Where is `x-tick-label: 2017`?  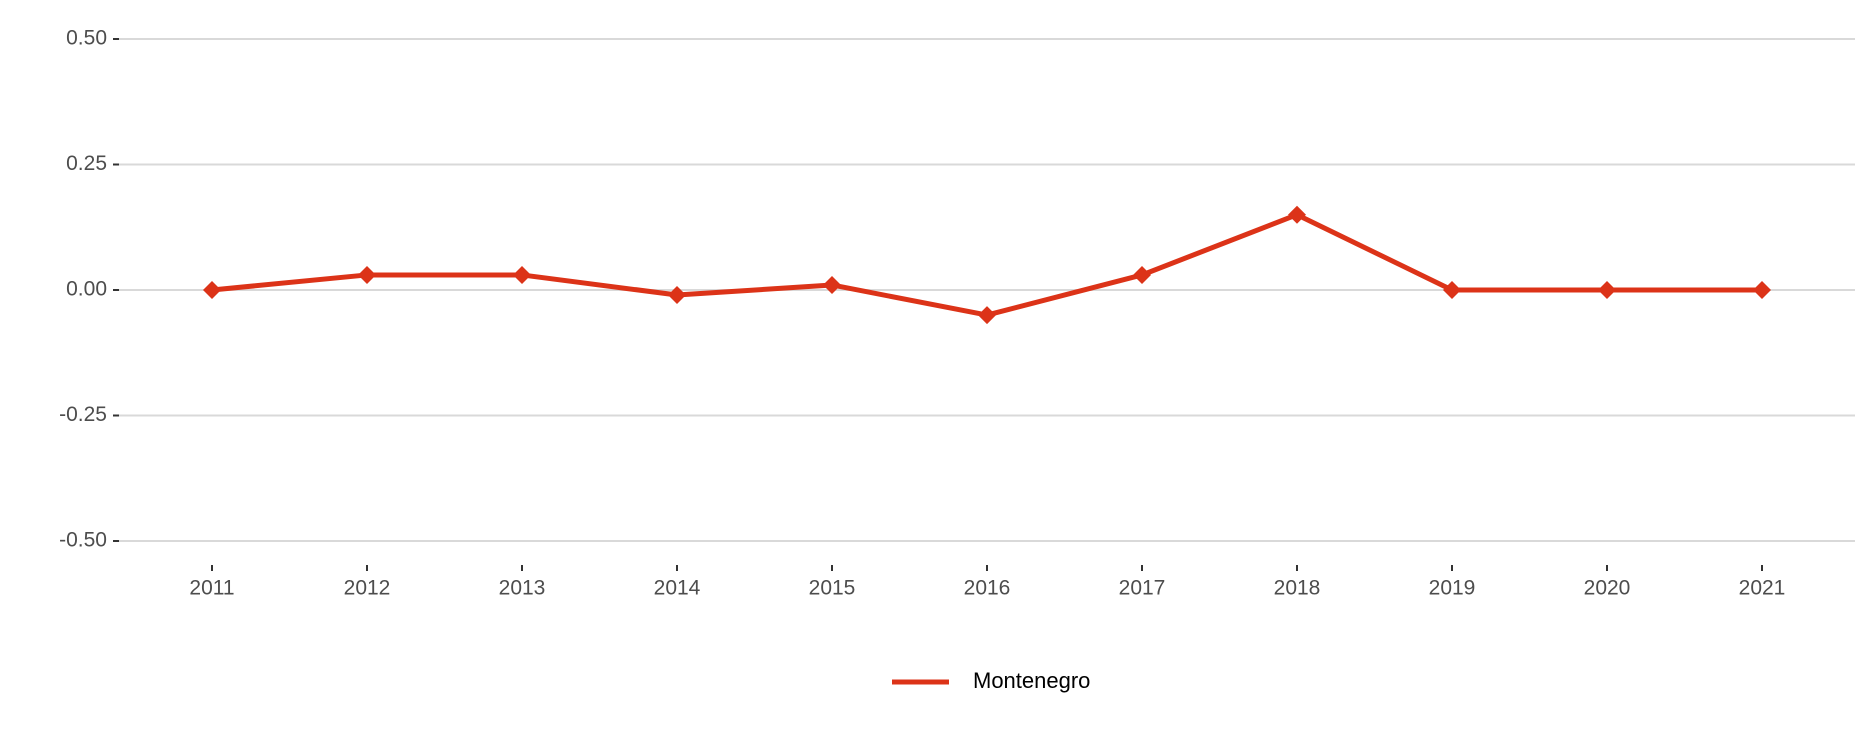 x-tick-label: 2017 is located at coordinates (1142, 588).